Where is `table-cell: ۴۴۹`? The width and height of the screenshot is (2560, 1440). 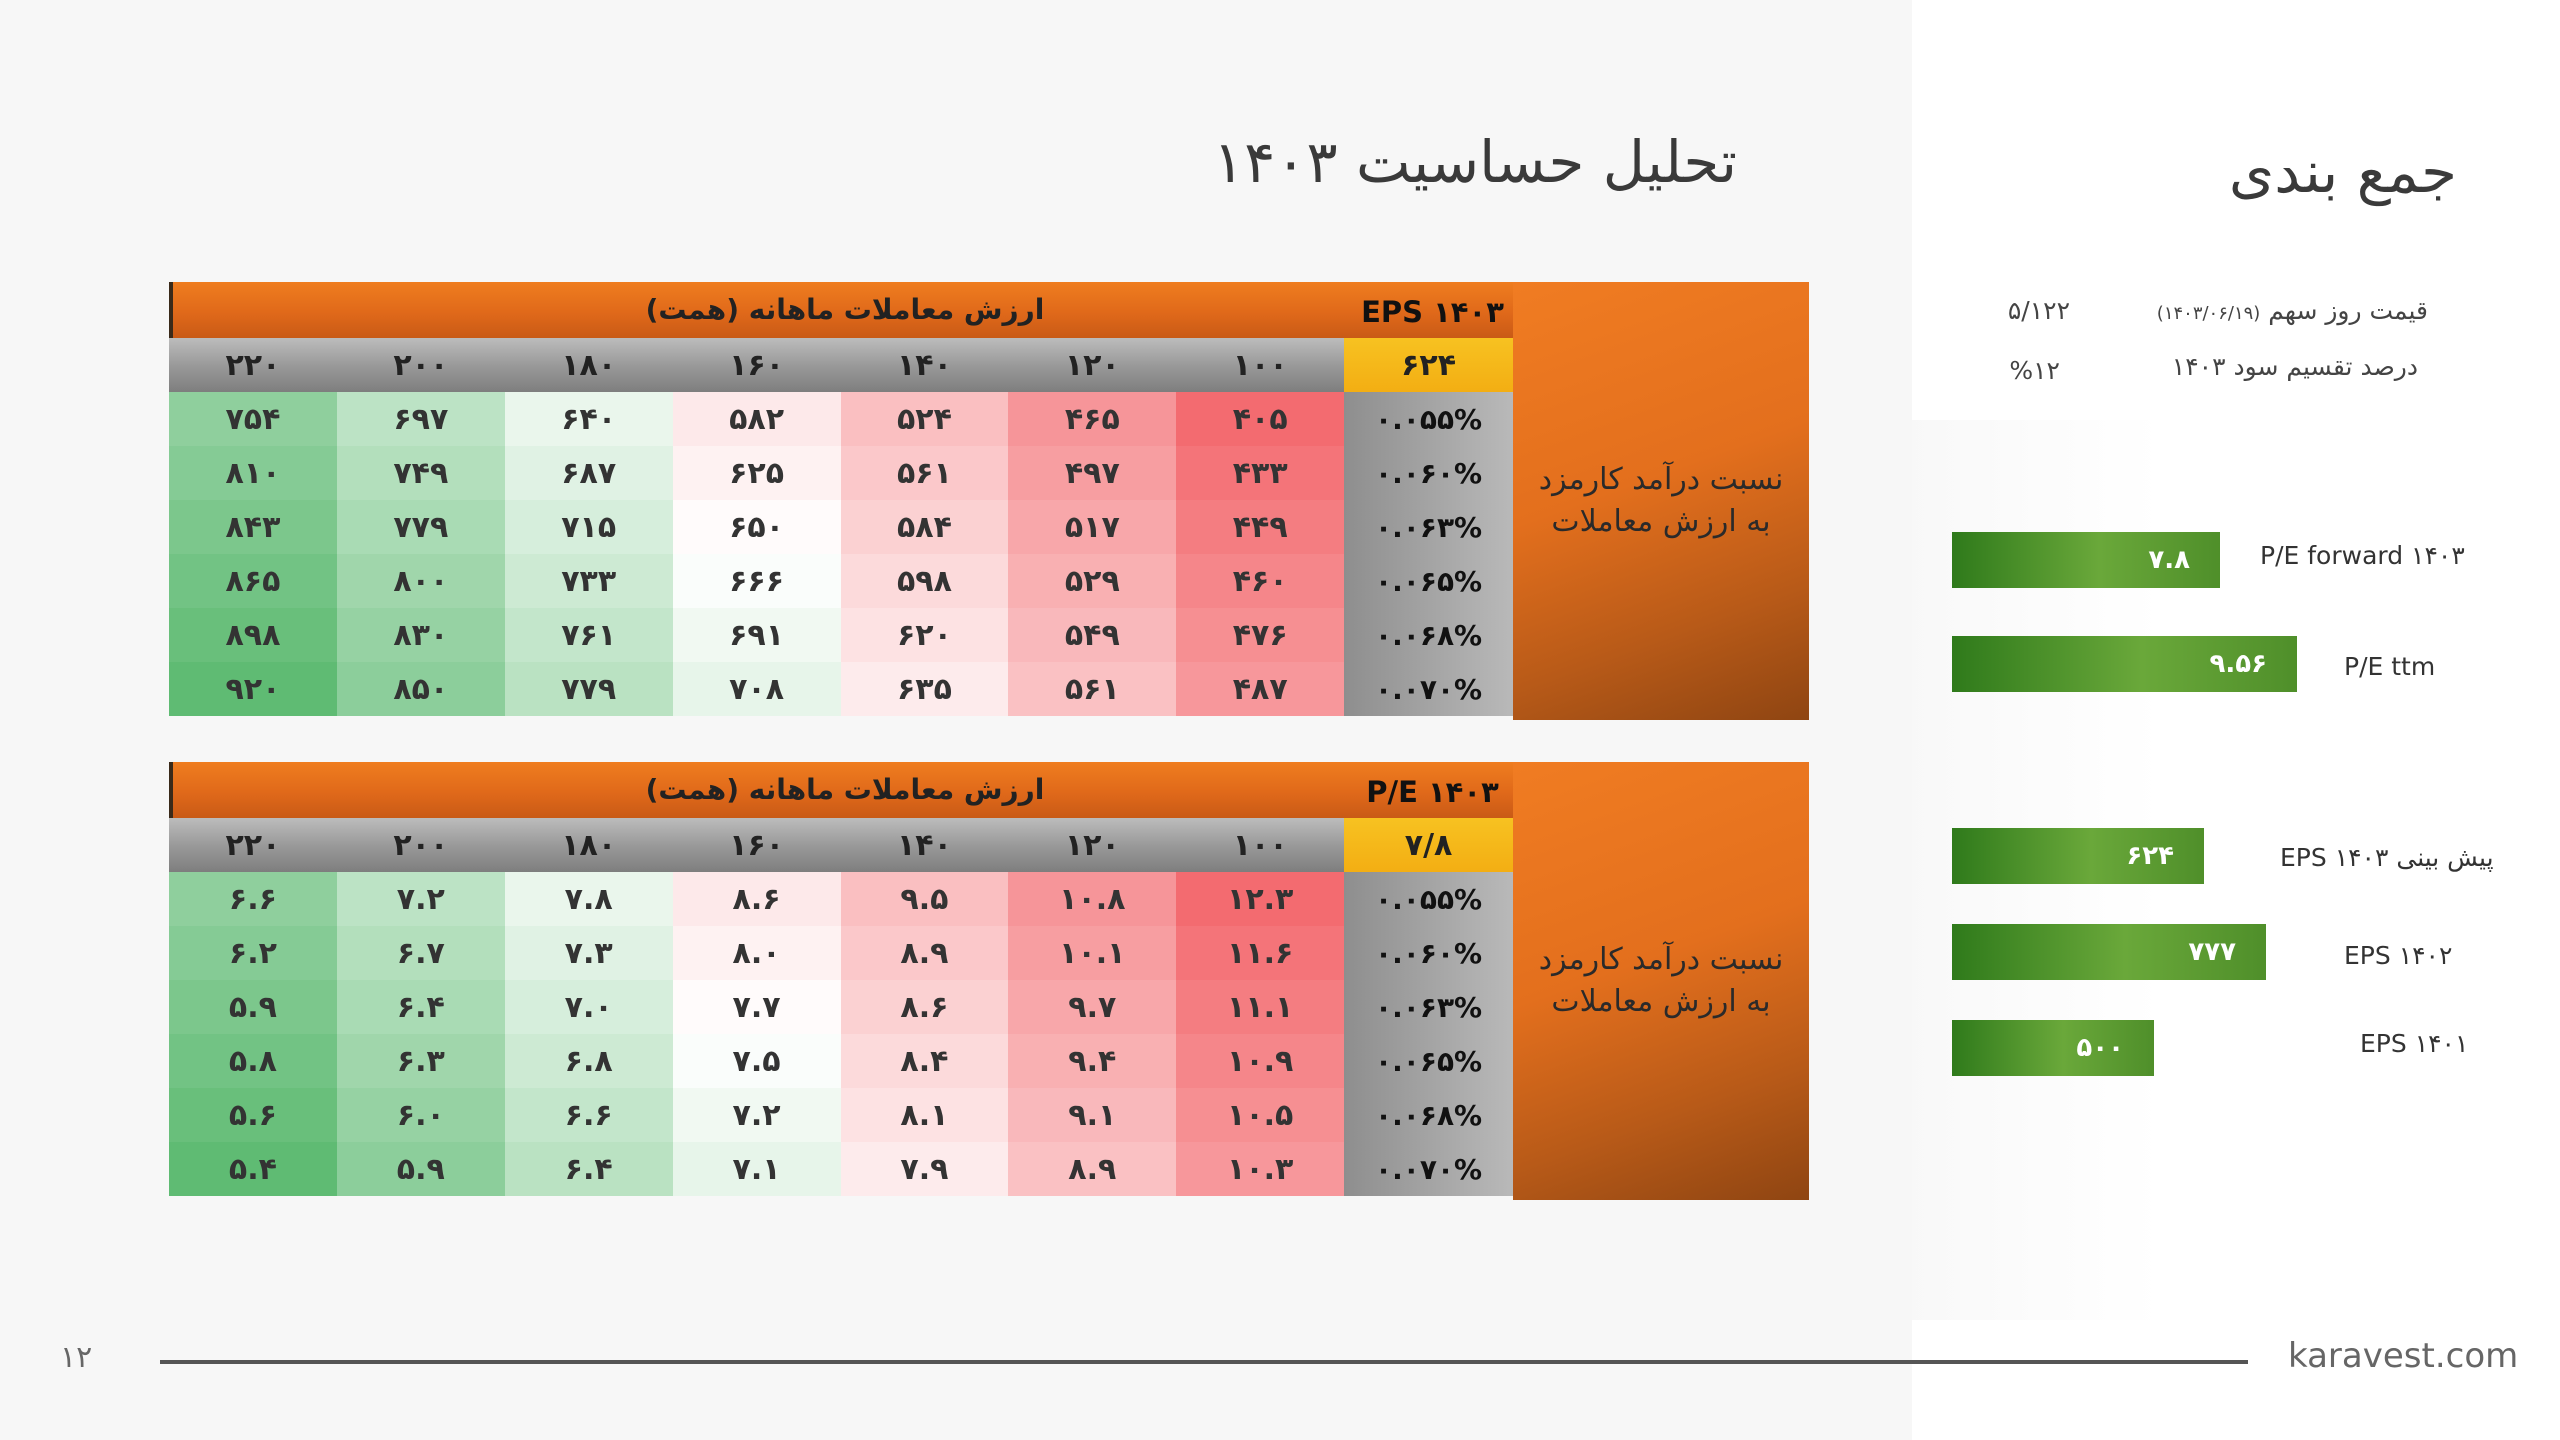 table-cell: ۴۴۹ is located at coordinates (1260, 527).